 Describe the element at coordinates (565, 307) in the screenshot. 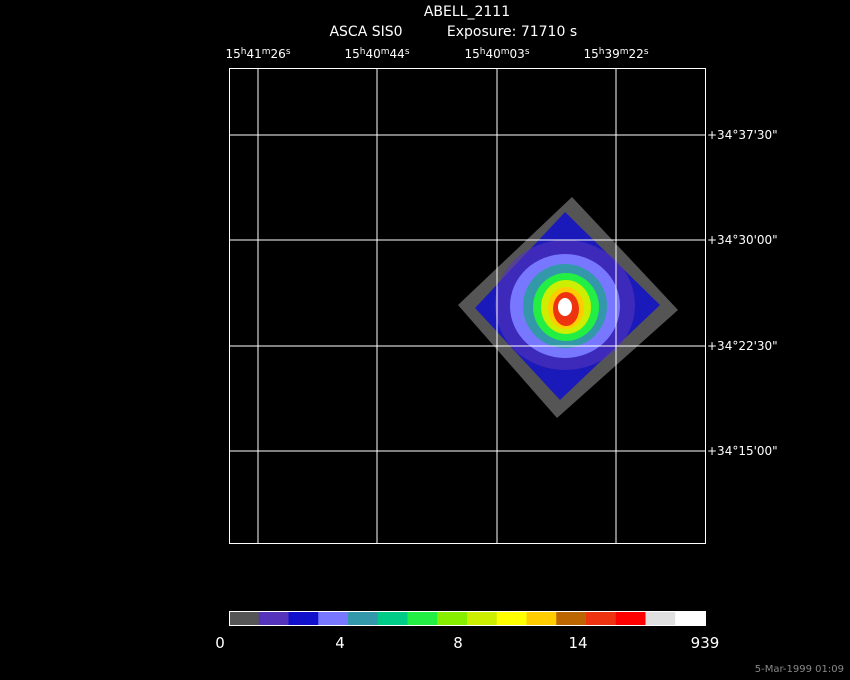

I see `image-blob` at that location.